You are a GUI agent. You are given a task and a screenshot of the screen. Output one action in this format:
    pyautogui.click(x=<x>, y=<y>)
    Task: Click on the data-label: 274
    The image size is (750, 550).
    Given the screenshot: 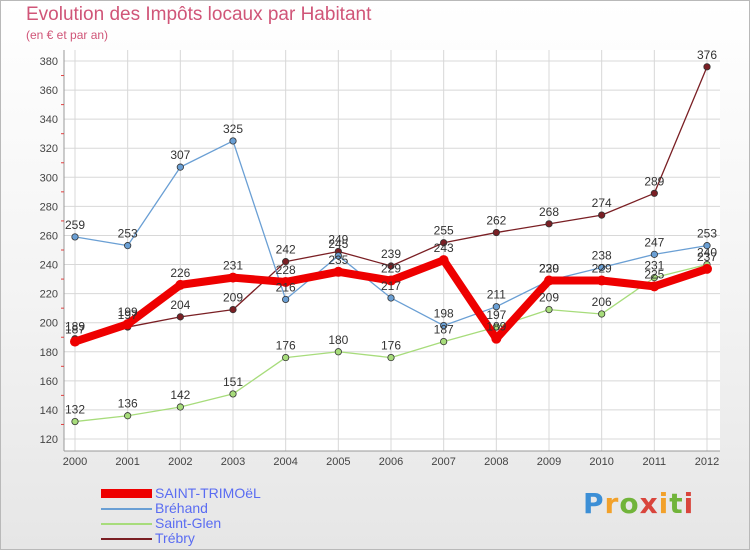 What is the action you would take?
    pyautogui.click(x=602, y=203)
    